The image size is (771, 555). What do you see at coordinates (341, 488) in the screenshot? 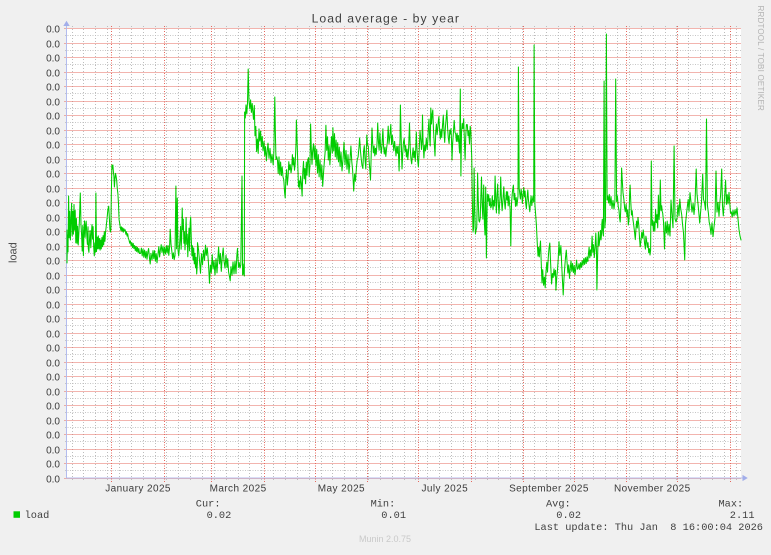
I see `svg-text: May 2025` at bounding box center [341, 488].